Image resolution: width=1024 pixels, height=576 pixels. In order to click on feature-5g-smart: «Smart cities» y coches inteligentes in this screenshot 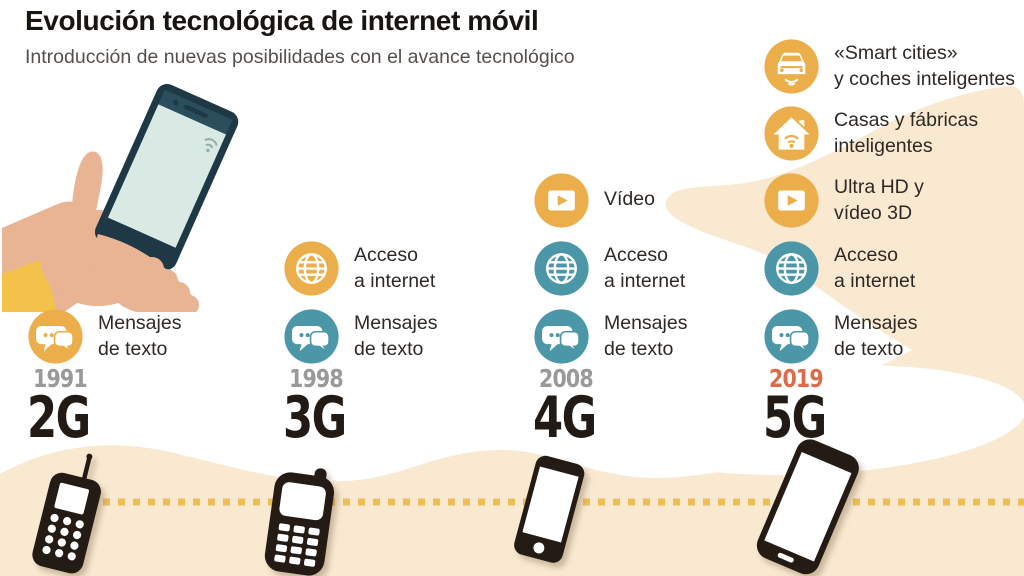, I will do `click(889, 66)`.